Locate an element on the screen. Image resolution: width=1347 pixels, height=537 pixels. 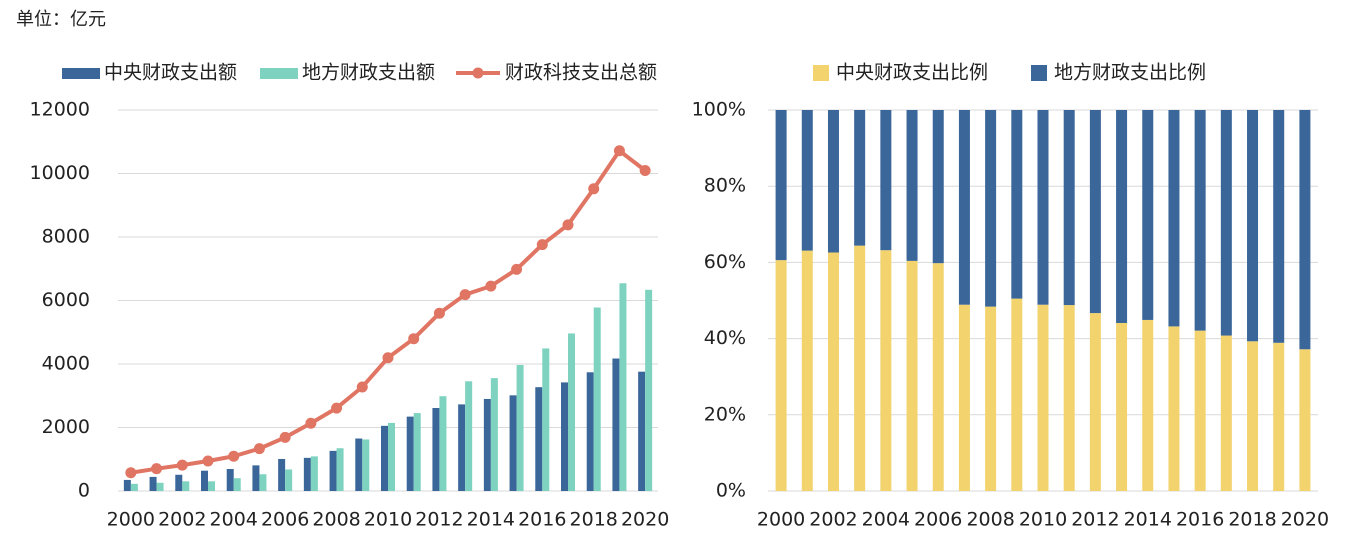
y-tick-label: 0 is located at coordinates (84, 491).